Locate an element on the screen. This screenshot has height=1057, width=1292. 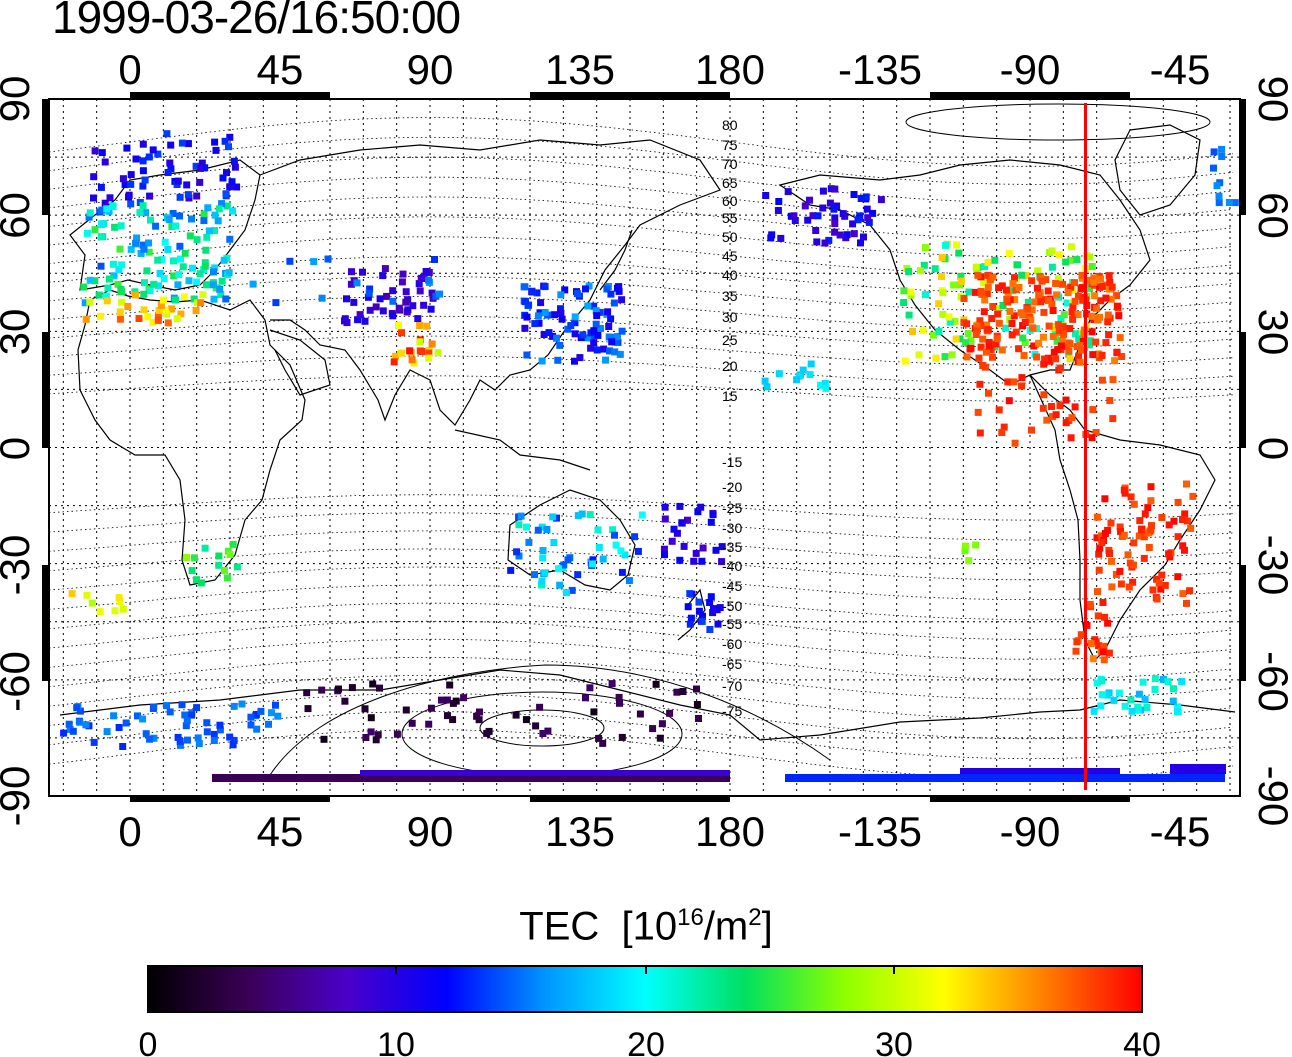
latitude-label: -30 is located at coordinates (1271, 565).